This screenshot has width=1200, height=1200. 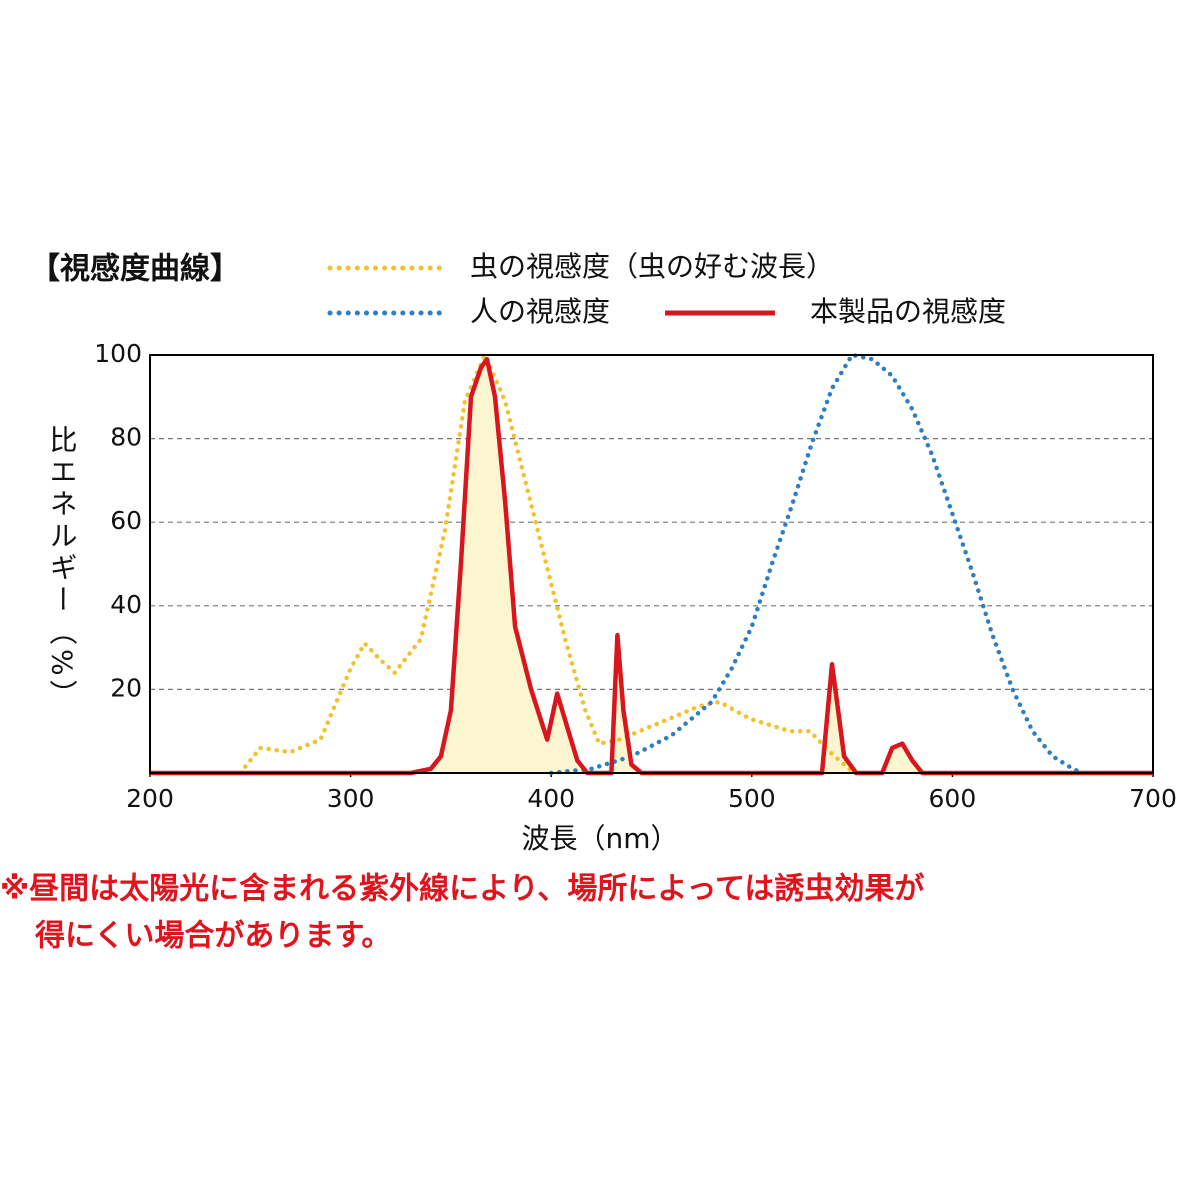 I want to click on chart-title: 【視感度曲線】, so click(x=135, y=269).